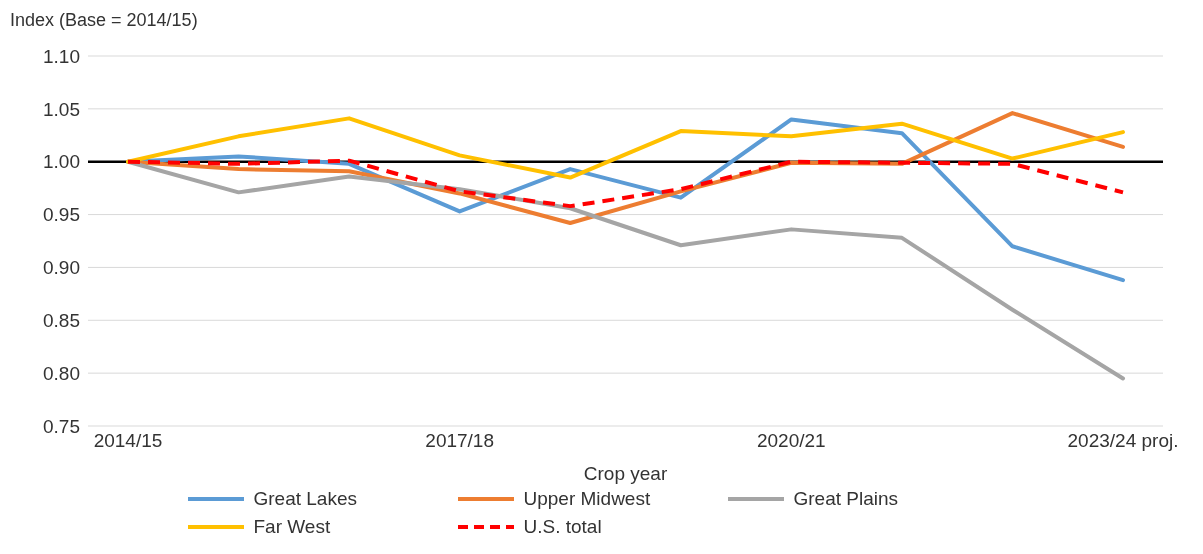 Image resolution: width=1203 pixels, height=554 pixels. What do you see at coordinates (61, 373) in the screenshot?
I see `y-tick-label: 0.80` at bounding box center [61, 373].